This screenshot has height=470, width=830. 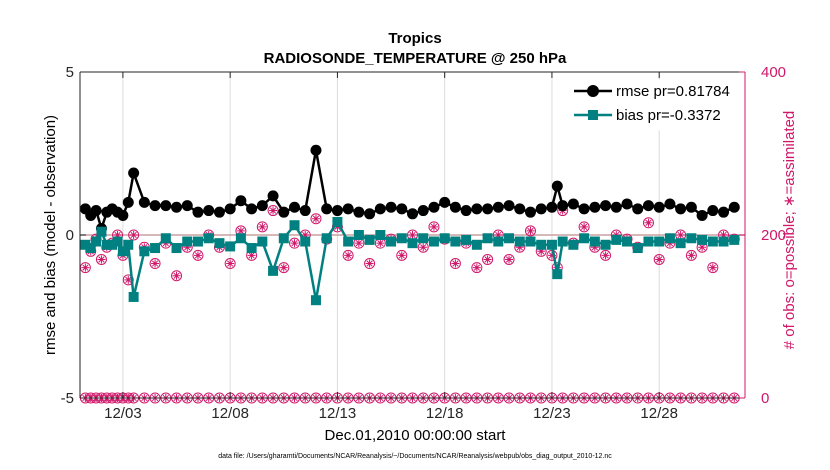 What do you see at coordinates (659, 413) in the screenshot?
I see `x-tick-label: 12/28` at bounding box center [659, 413].